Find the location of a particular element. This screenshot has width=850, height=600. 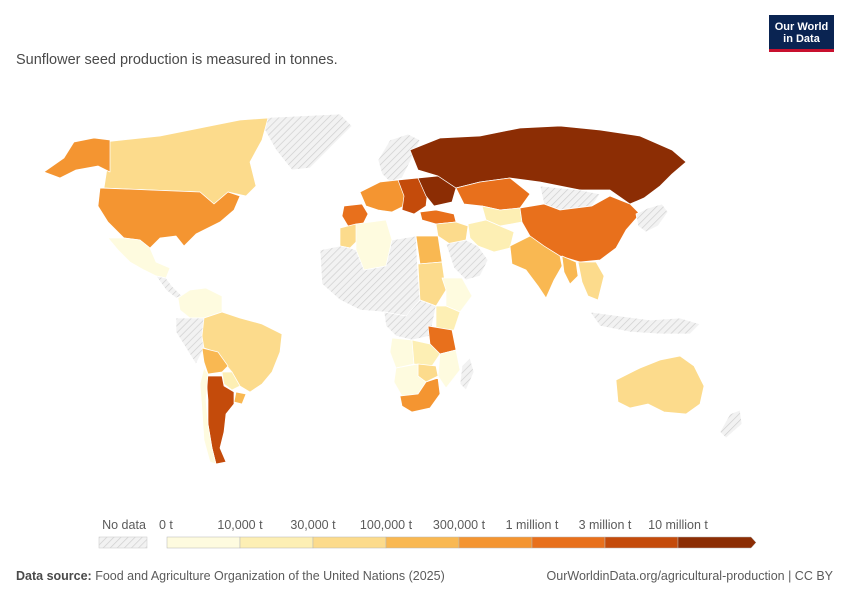

map-region-mexico is located at coordinates (139, 258).